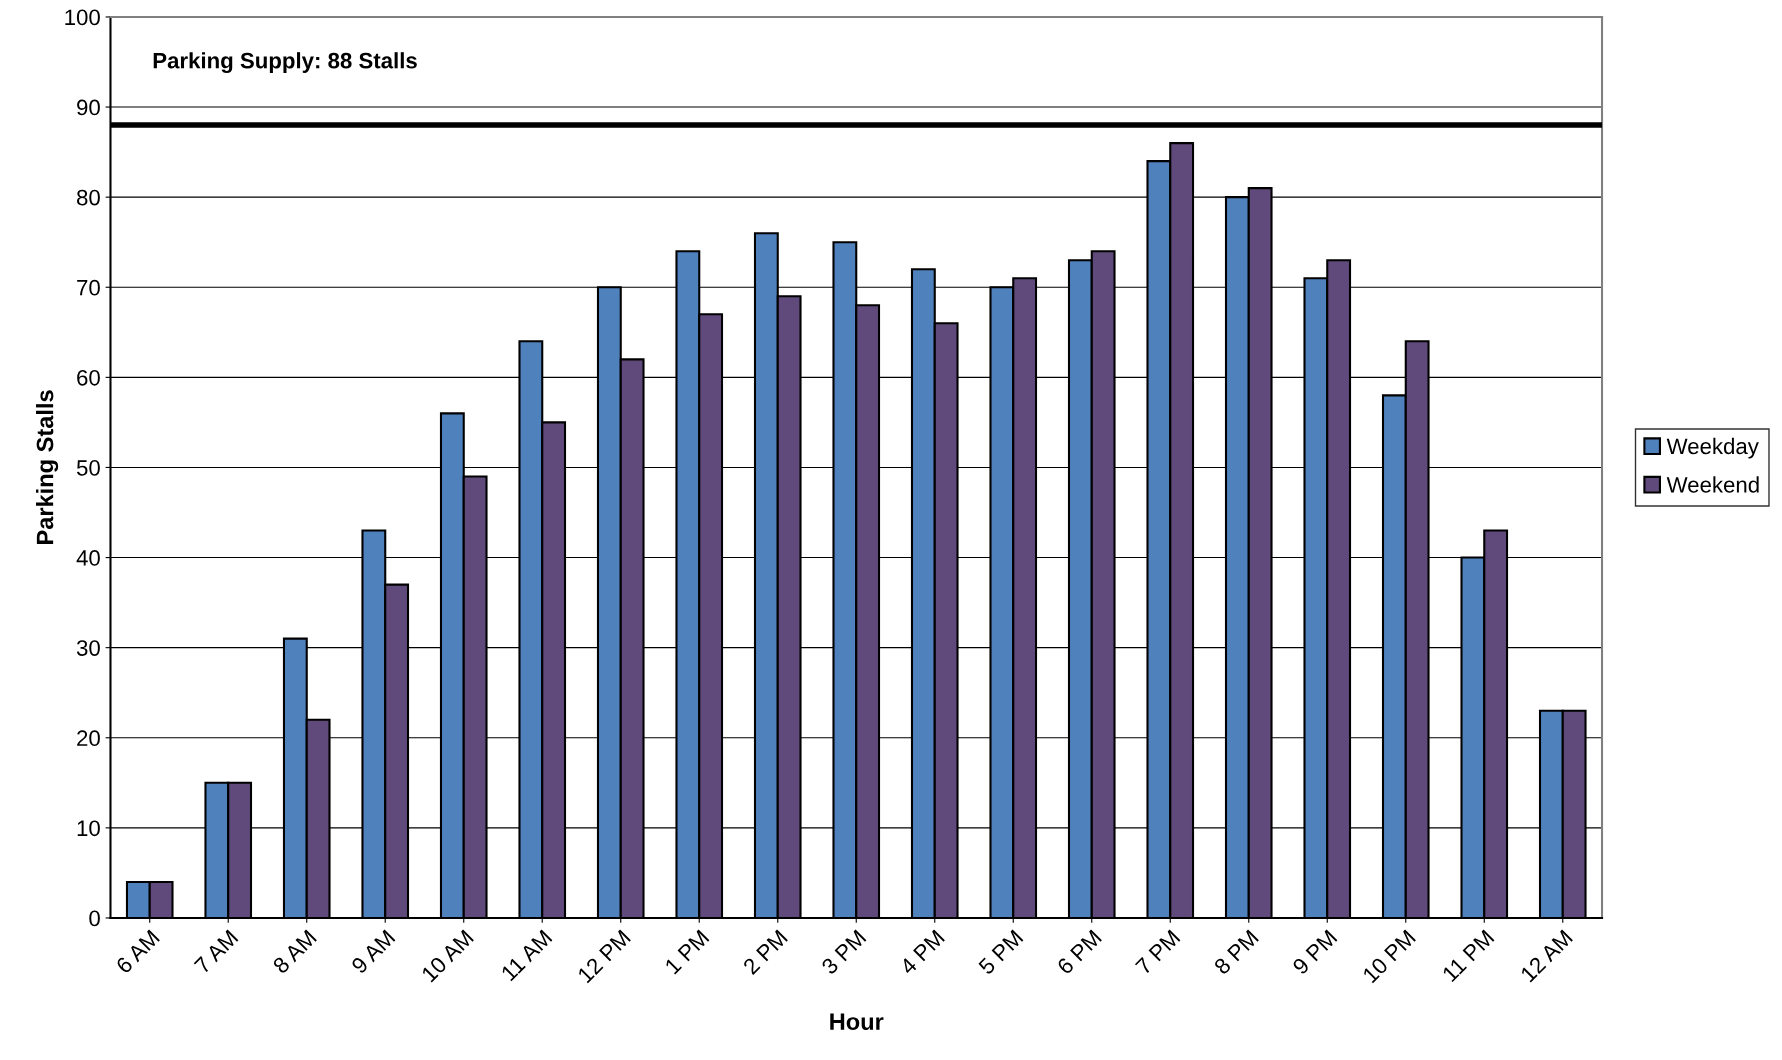 Image resolution: width=1782 pixels, height=1060 pixels. What do you see at coordinates (88, 558) in the screenshot?
I see `y-tick-label: 40` at bounding box center [88, 558].